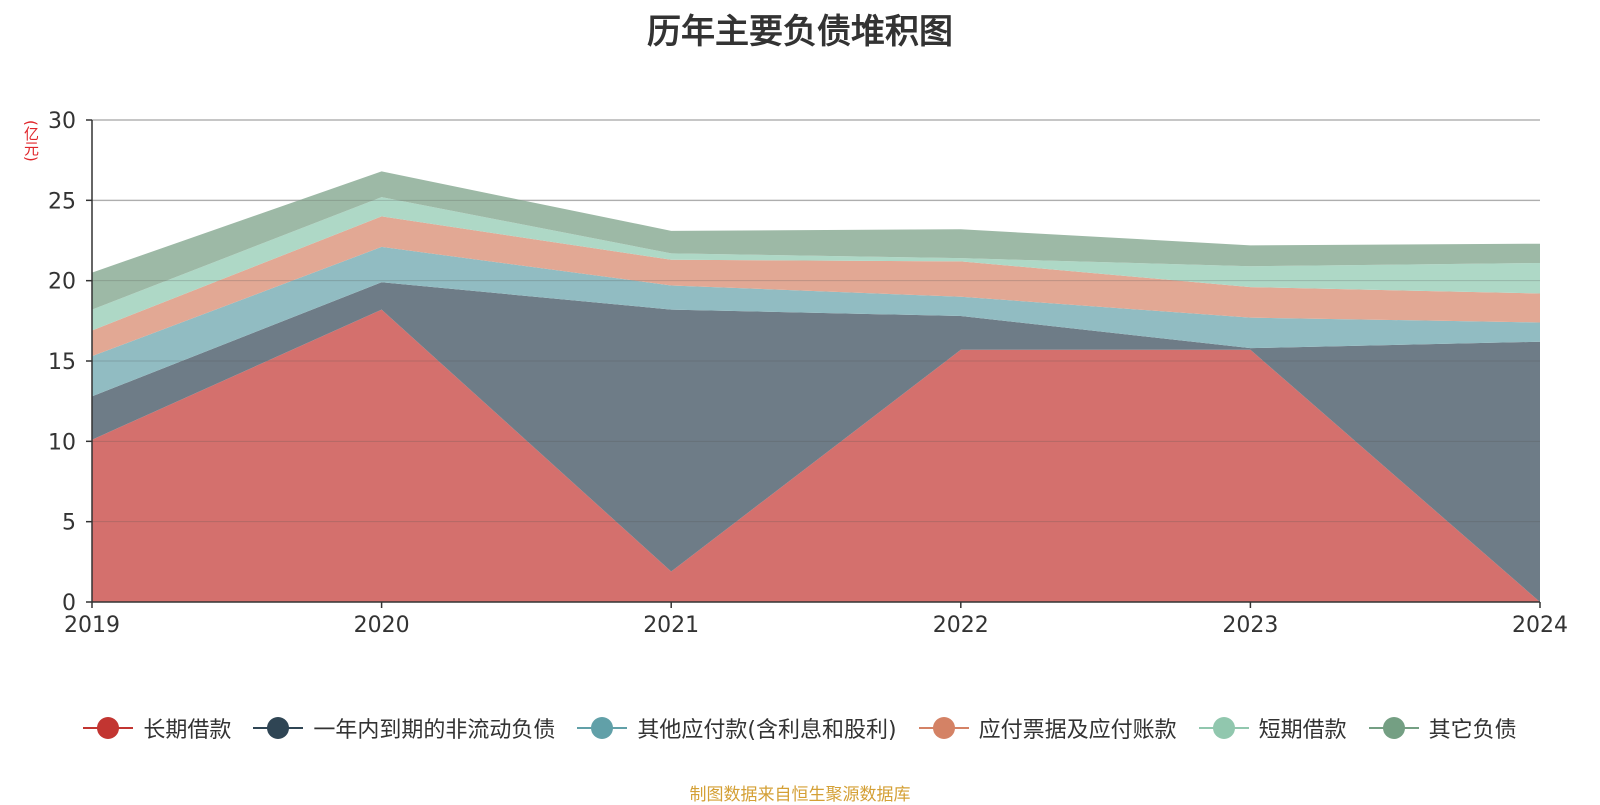 This screenshot has width=1600, height=805. What do you see at coordinates (69, 523) in the screenshot?
I see `y-tick-label: 5` at bounding box center [69, 523].